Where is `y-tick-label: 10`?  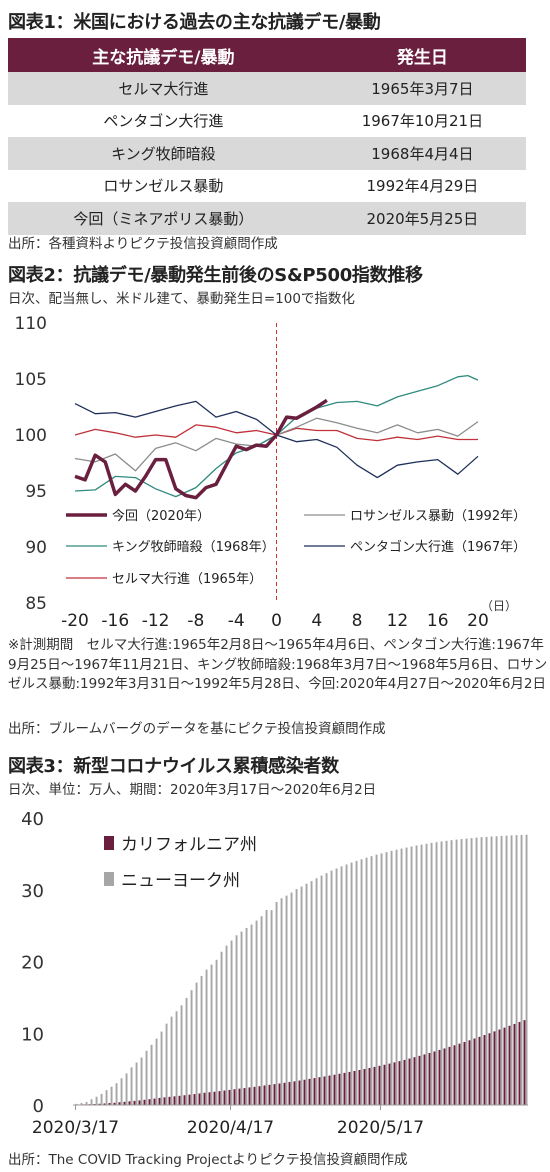
y-tick-label: 10 is located at coordinates (32, 1034).